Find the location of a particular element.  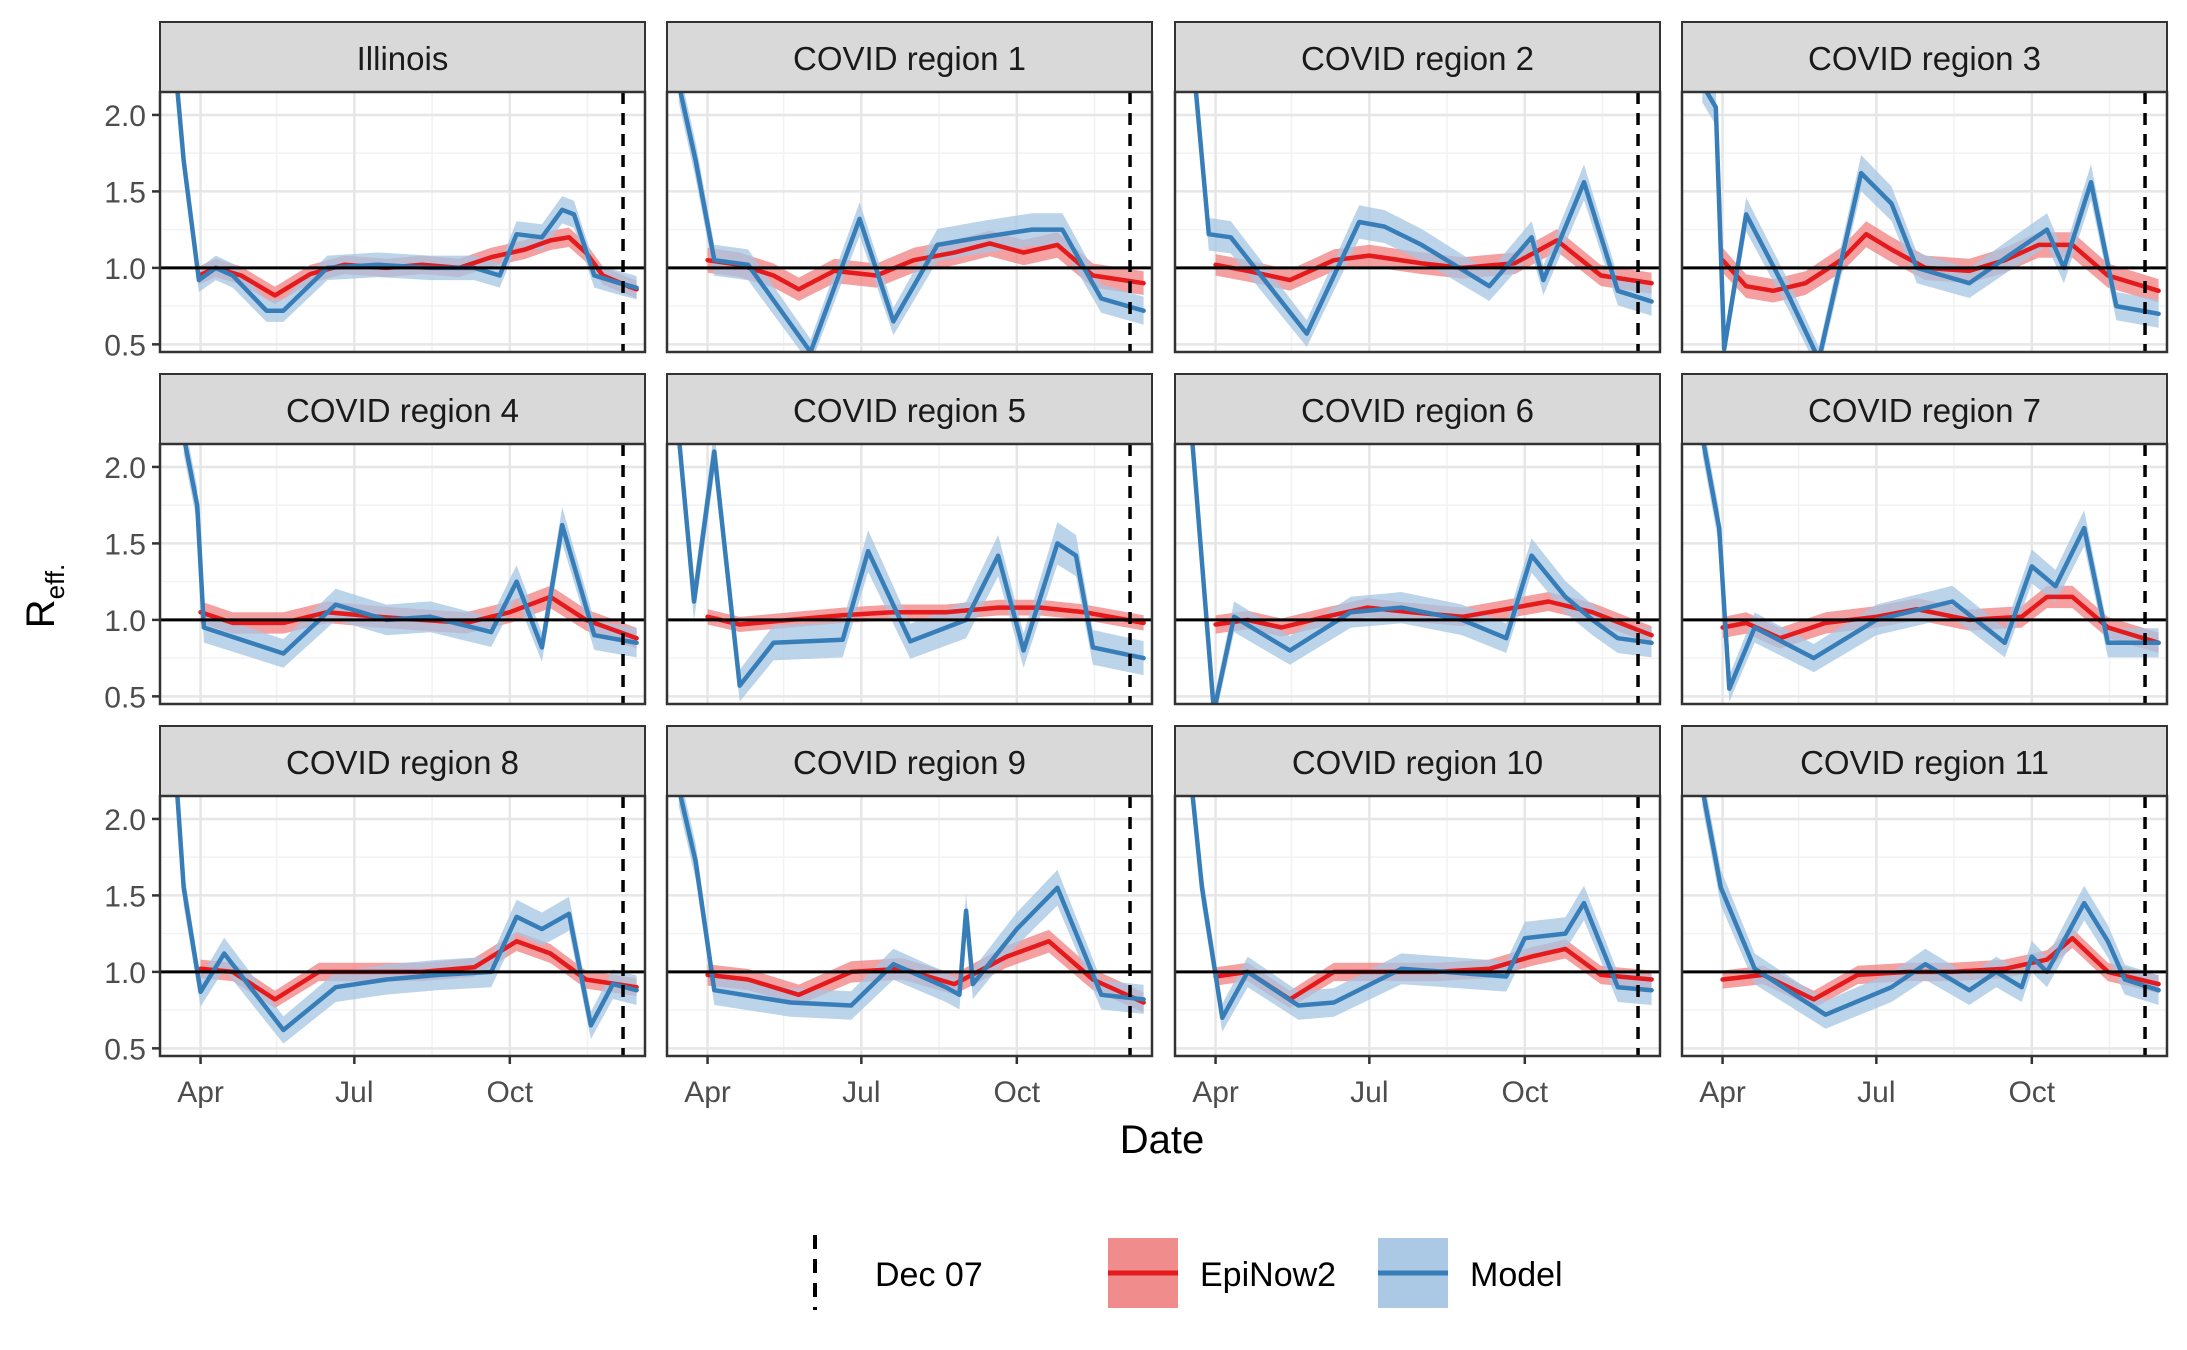

panel-title: COVID region 10 is located at coordinates (1417, 762).